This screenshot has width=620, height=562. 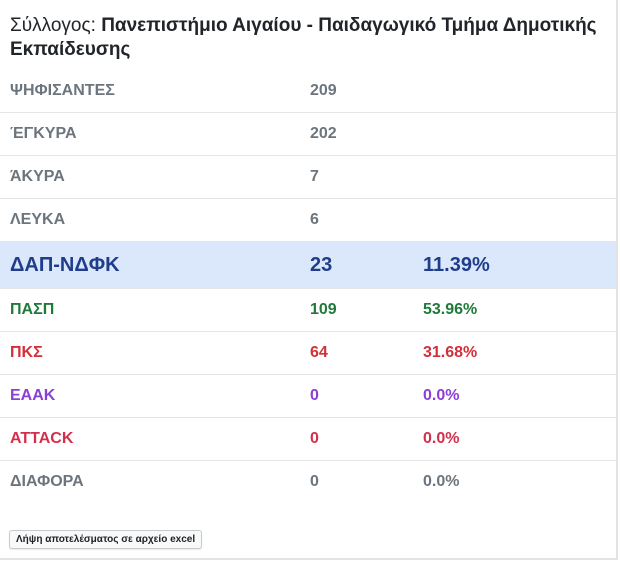 What do you see at coordinates (519, 353) in the screenshot?
I see `party-percent: 31.68%` at bounding box center [519, 353].